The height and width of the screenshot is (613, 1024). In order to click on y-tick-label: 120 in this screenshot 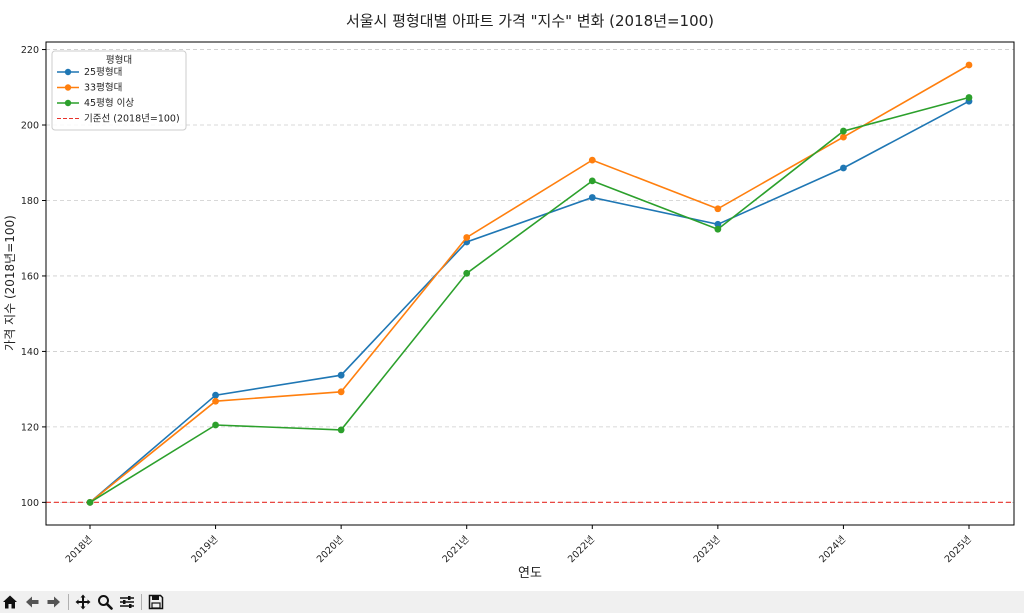, I will do `click(30, 427)`.